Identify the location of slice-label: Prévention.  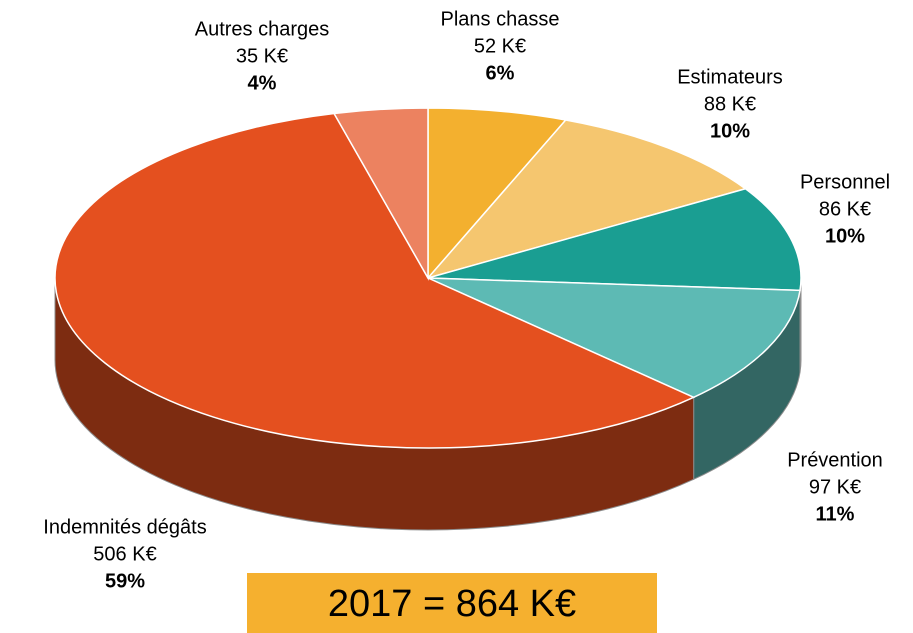
(835, 460).